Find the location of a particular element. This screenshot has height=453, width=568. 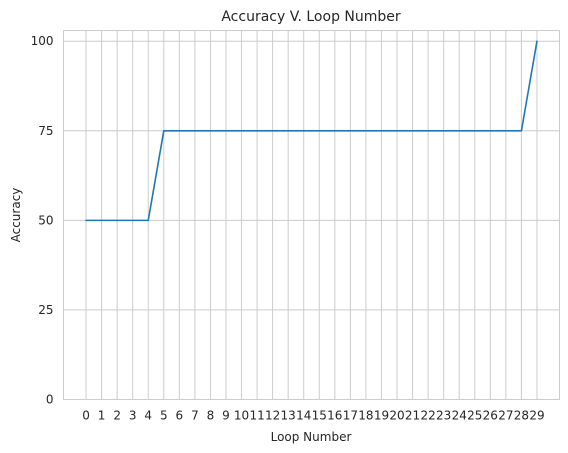

y-tick-labels: 0 25 50 75 100 is located at coordinates (42, 220).